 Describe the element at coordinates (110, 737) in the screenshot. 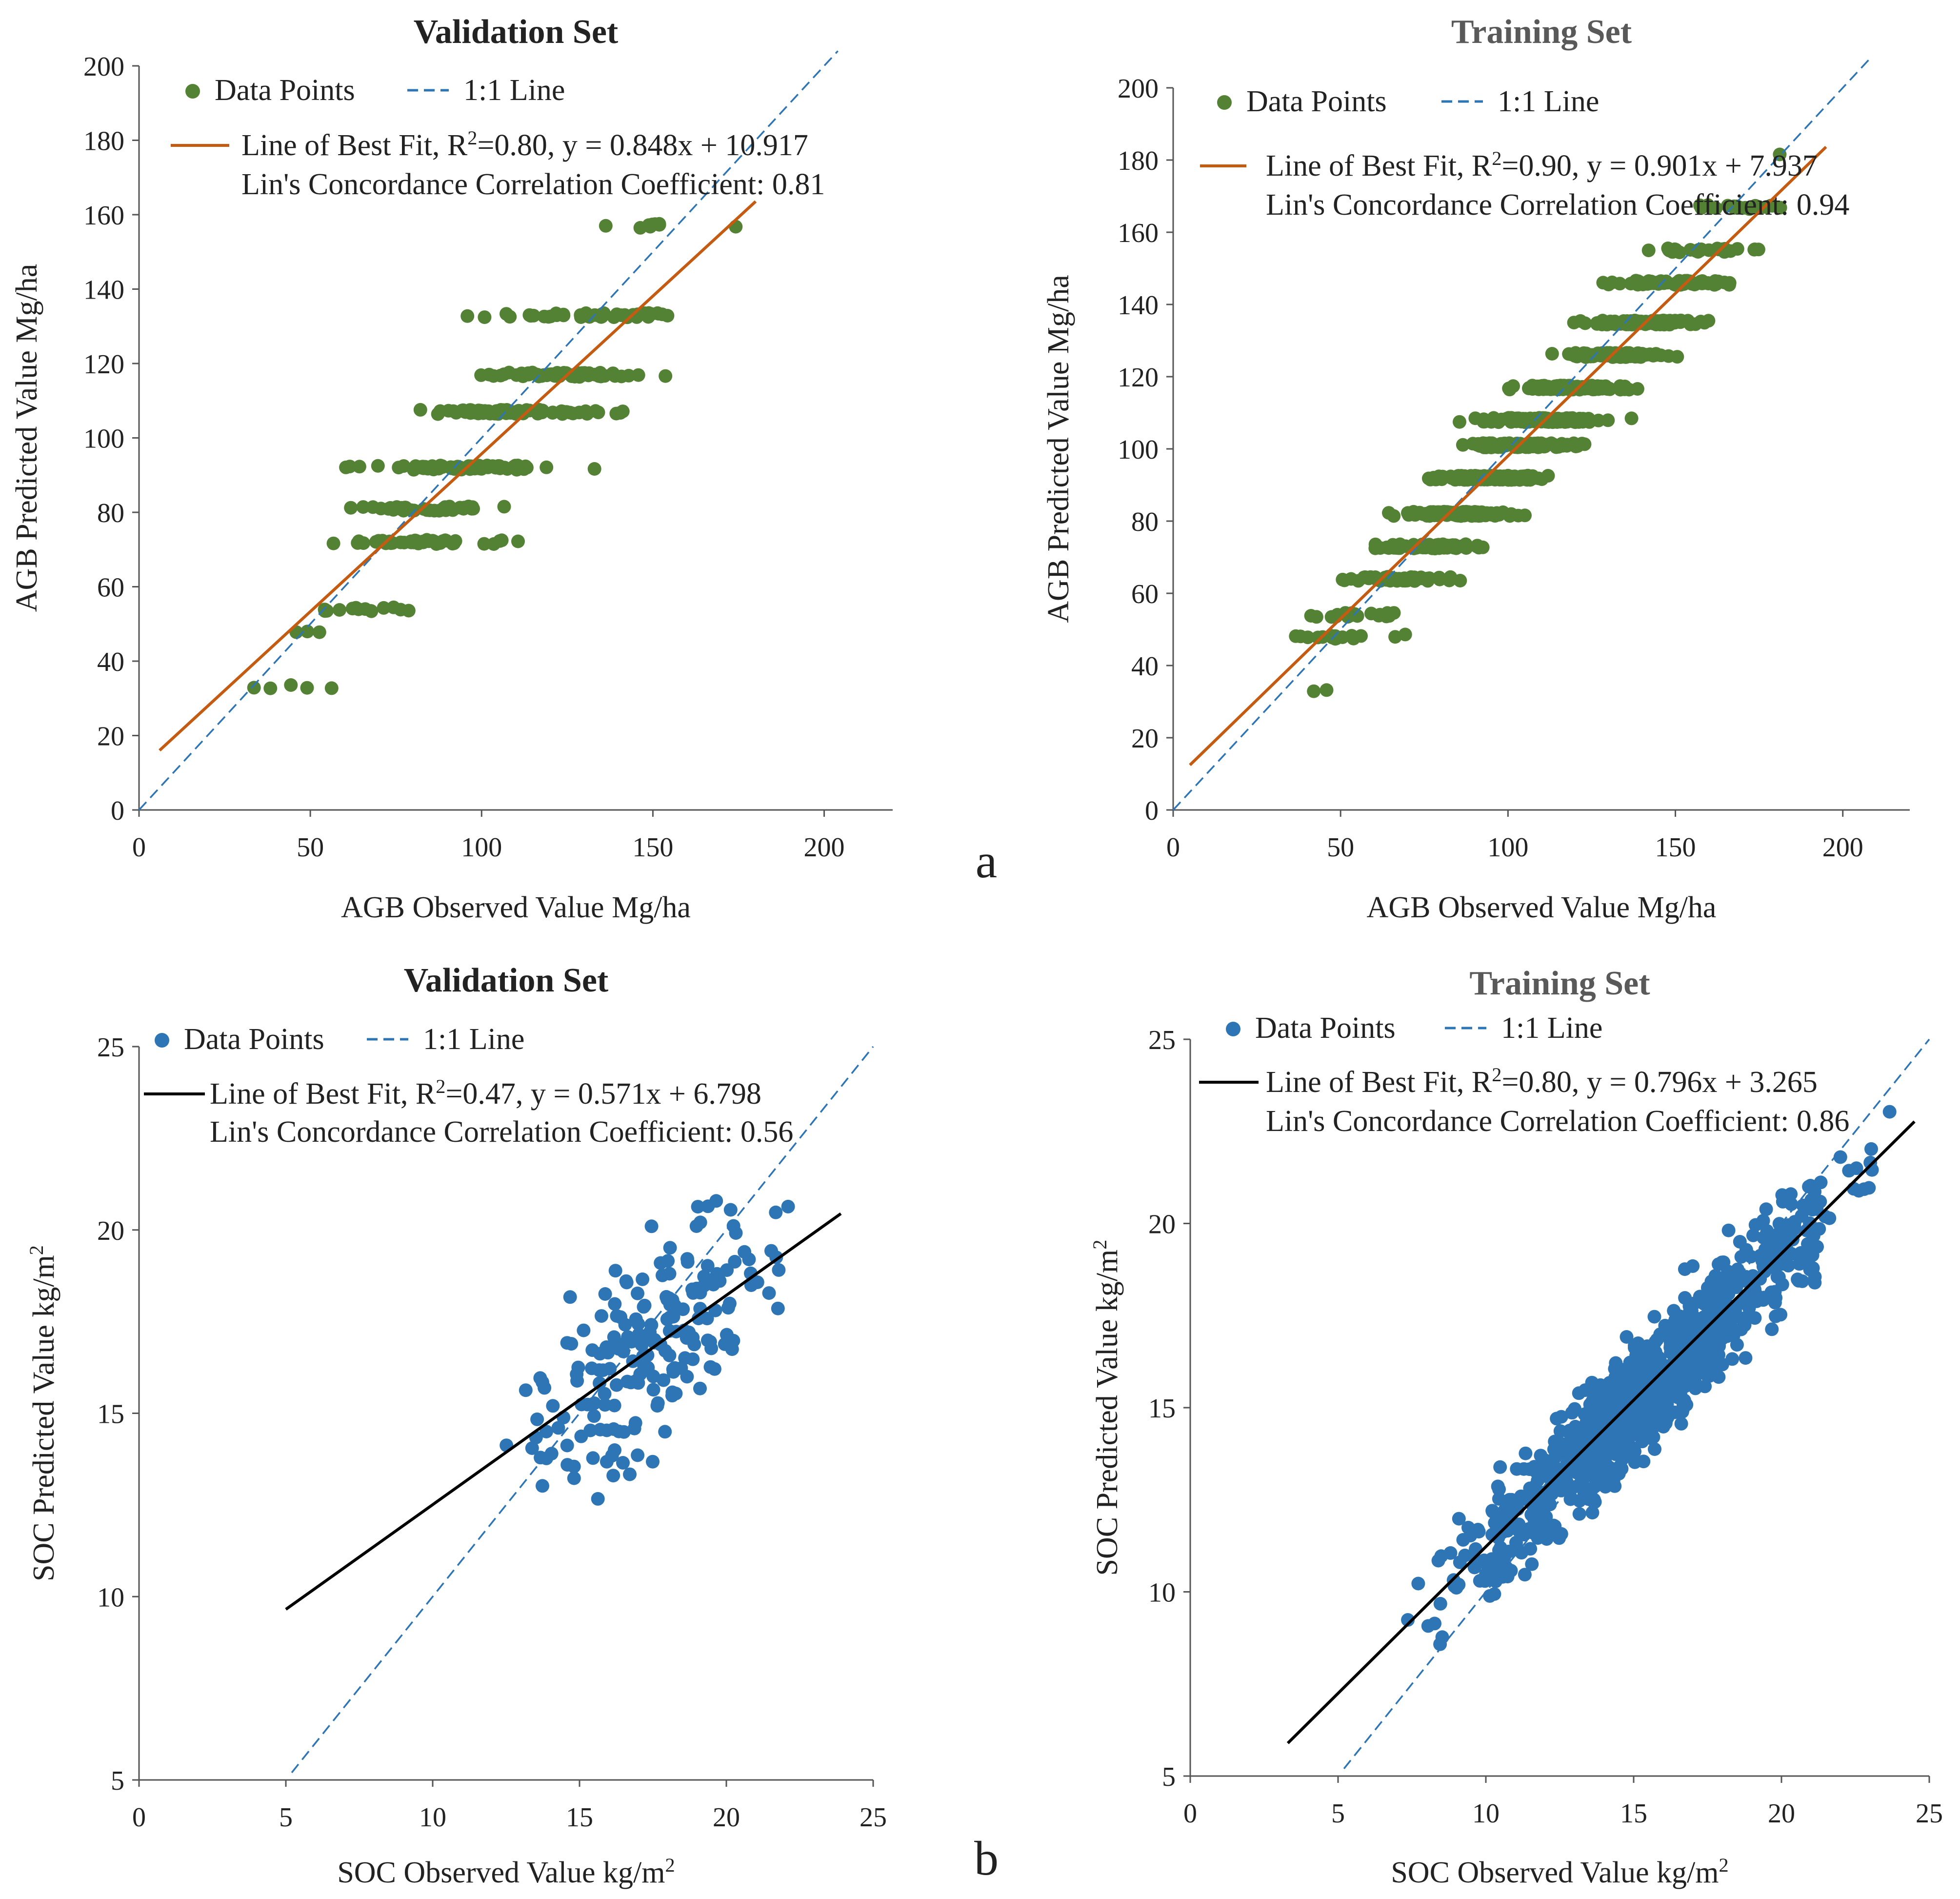

I see `y-tick-label: 20` at that location.